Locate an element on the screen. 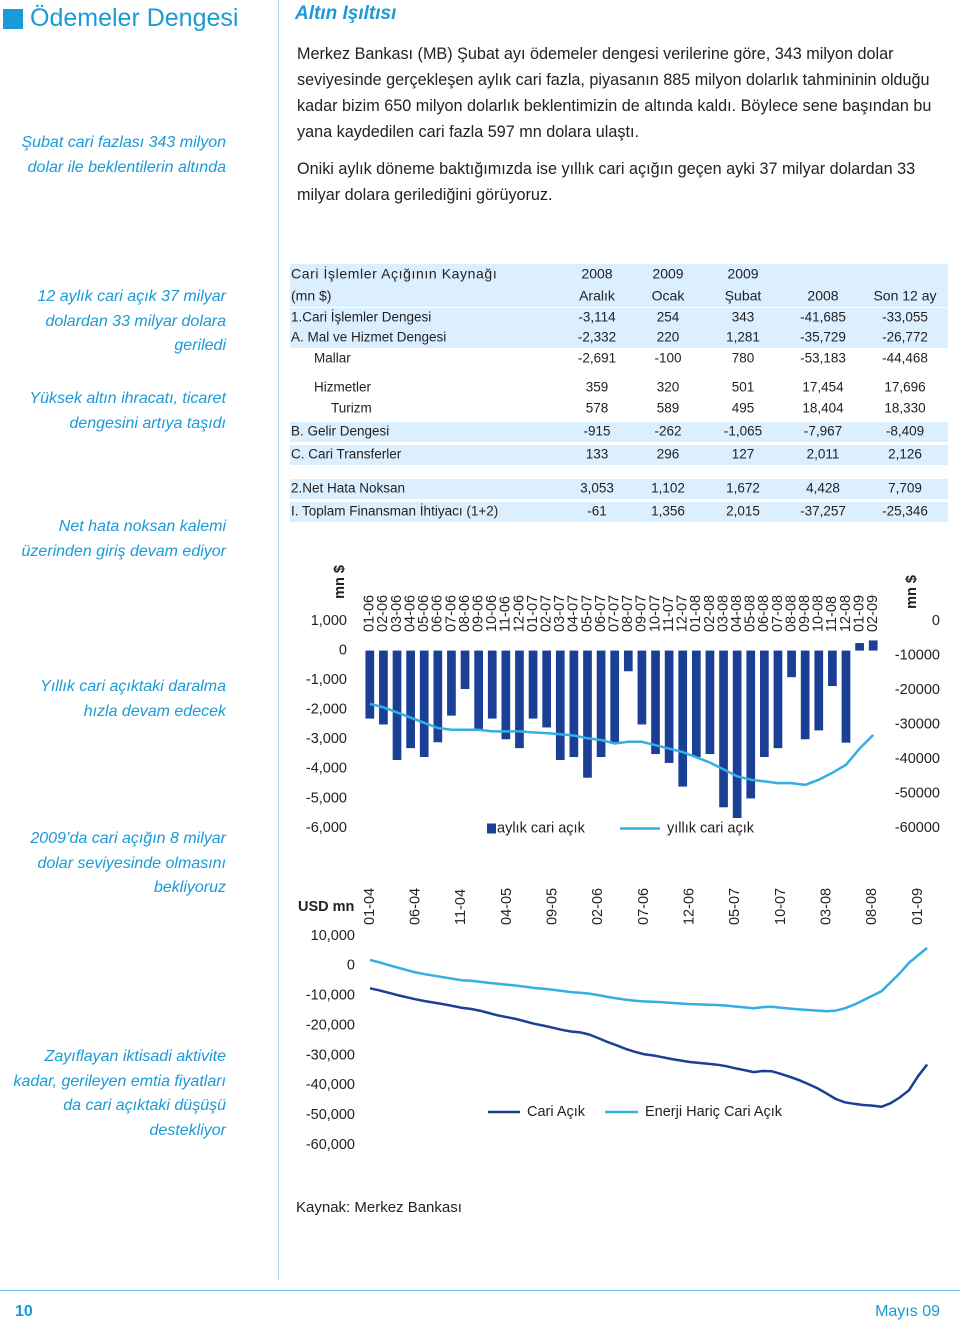 The width and height of the screenshot is (960, 1329). table-header: Ocak is located at coordinates (669, 296).